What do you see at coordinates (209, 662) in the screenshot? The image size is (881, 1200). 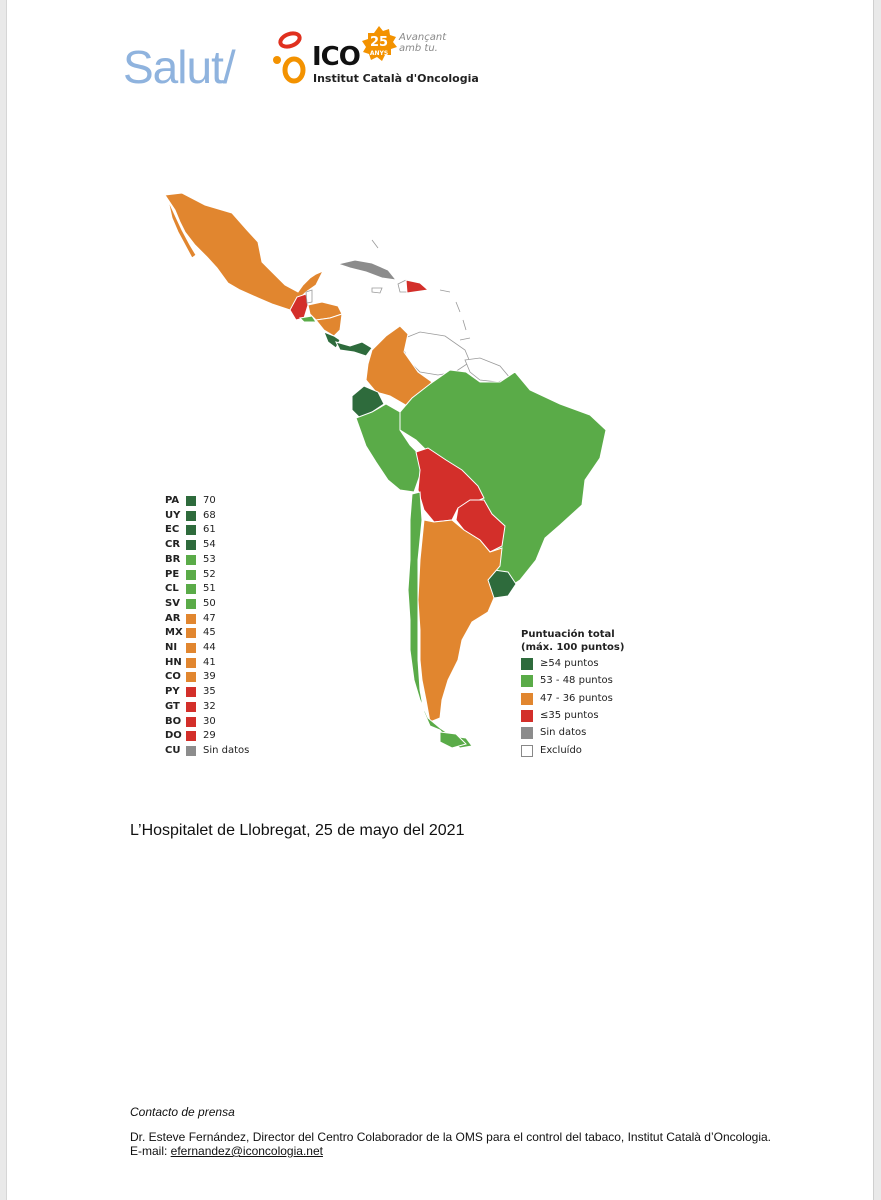 I see `country-score-value: 41` at bounding box center [209, 662].